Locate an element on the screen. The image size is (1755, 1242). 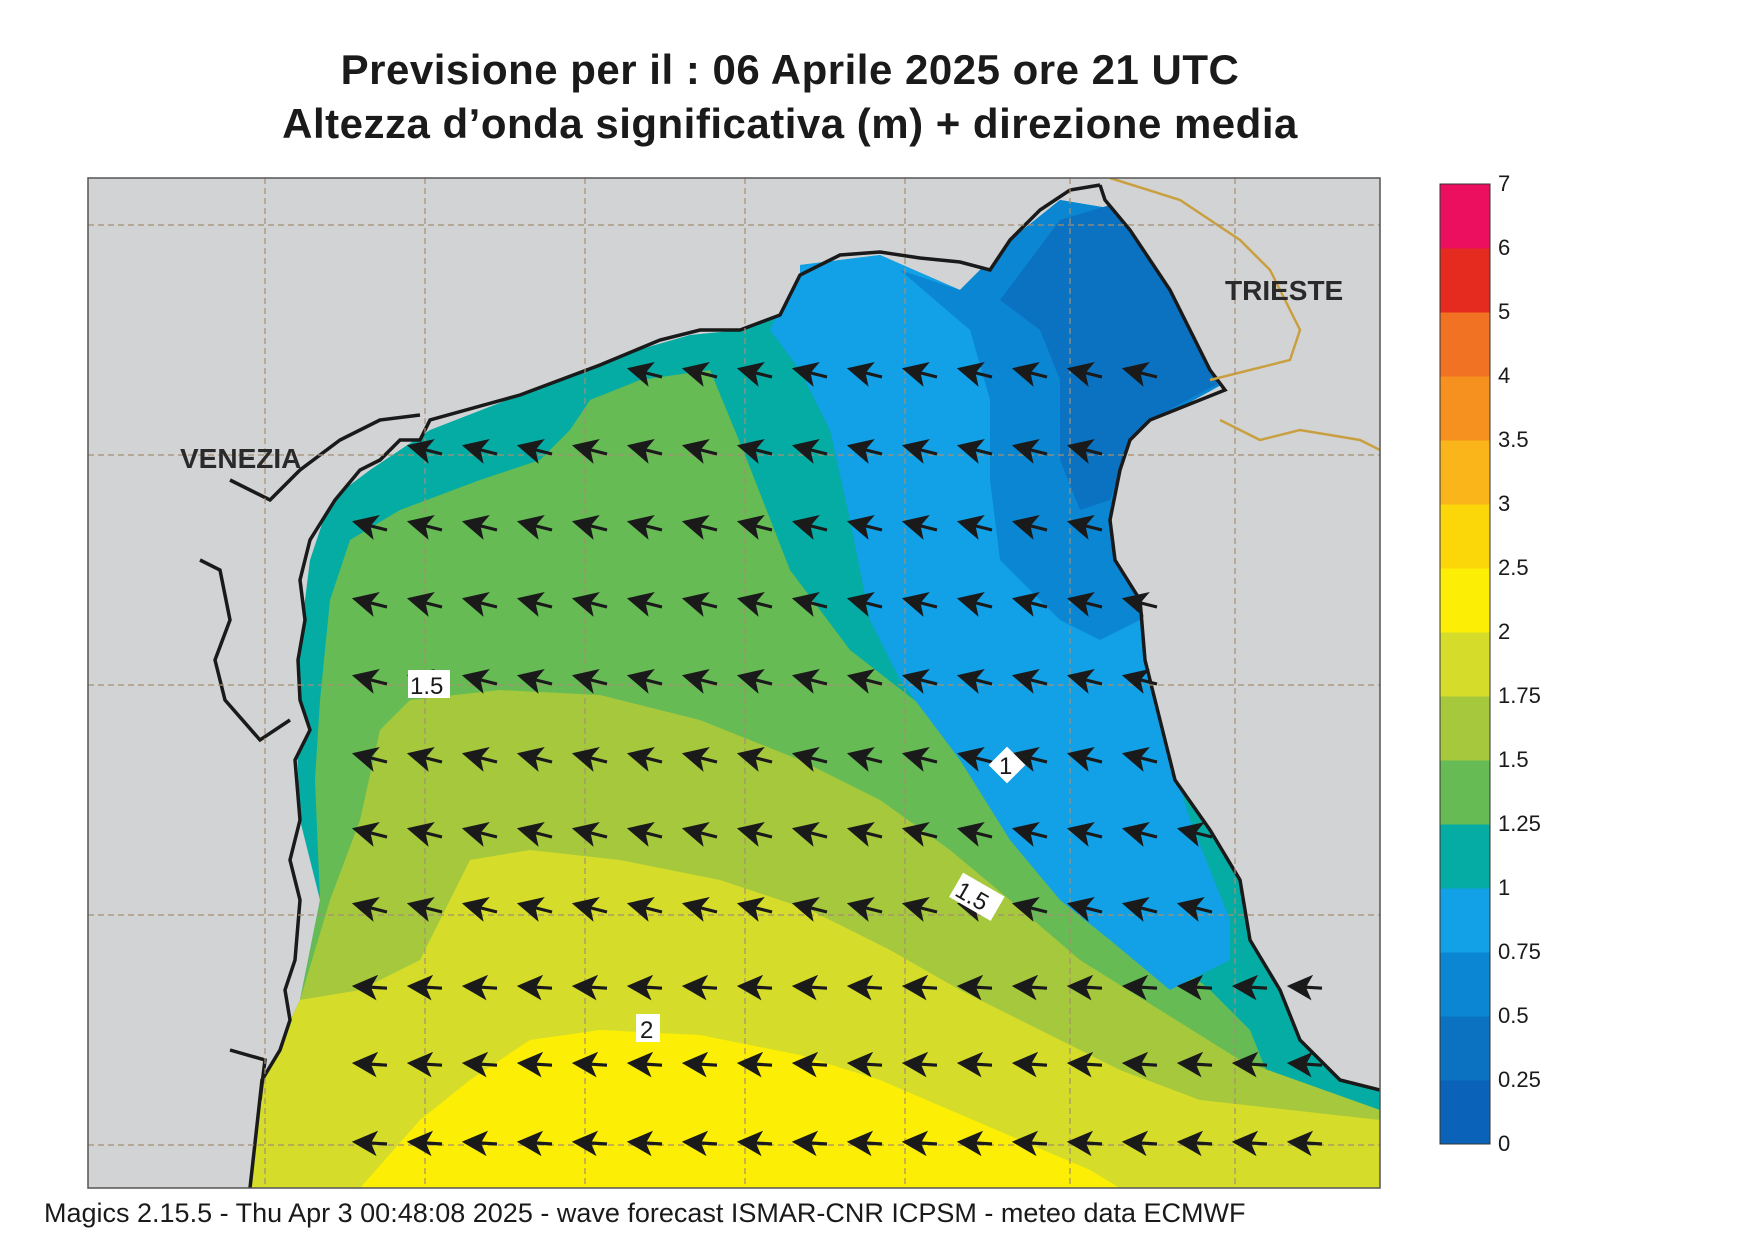
contour-label-south: 2 is located at coordinates (646, 1030).